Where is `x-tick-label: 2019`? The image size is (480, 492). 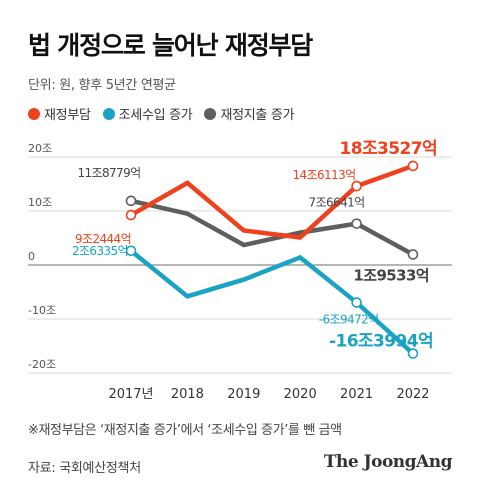 x-tick-label: 2019 is located at coordinates (243, 394).